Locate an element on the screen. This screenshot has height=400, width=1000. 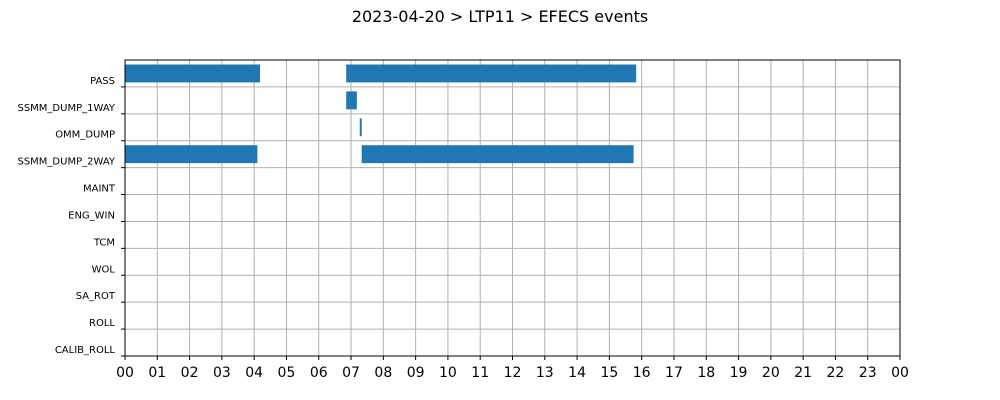
x-tick-label: 08 is located at coordinates (383, 373).